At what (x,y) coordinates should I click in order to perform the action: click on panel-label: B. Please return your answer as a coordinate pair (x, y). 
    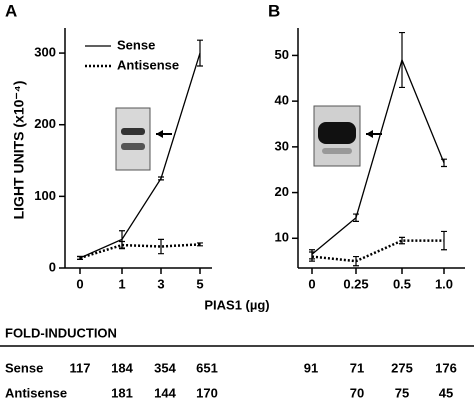
    Looking at the image, I should click on (274, 10).